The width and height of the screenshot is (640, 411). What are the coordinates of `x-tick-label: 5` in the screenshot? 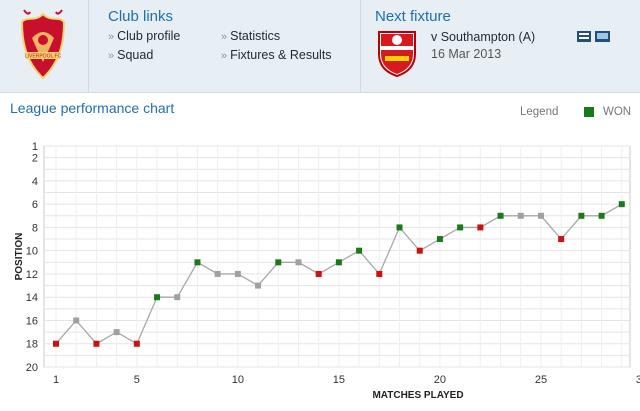 It's located at (137, 380).